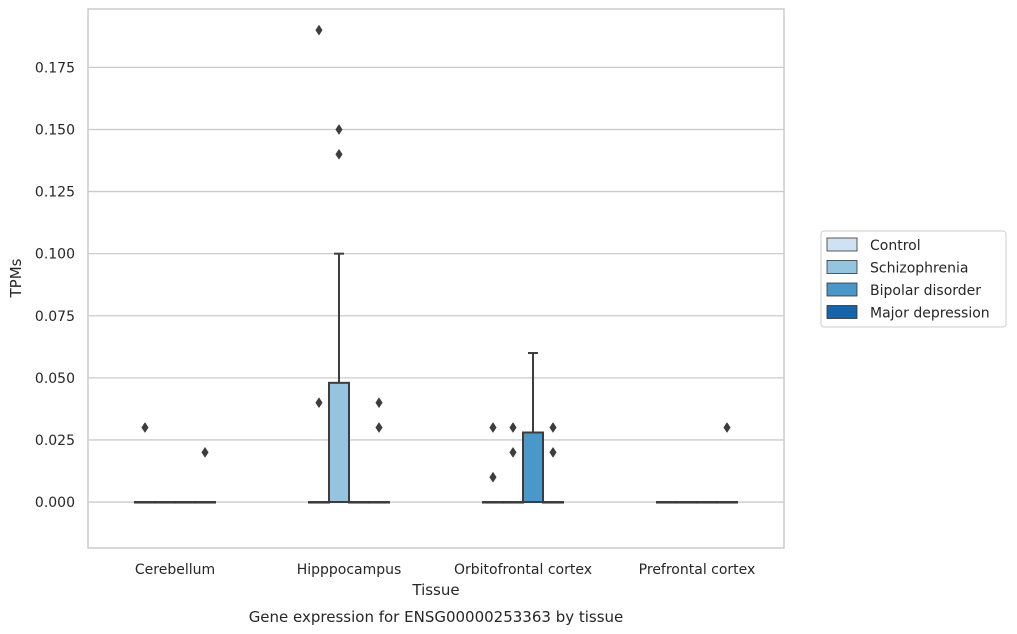  I want to click on legend-label: Bipolar disorder, so click(925, 291).